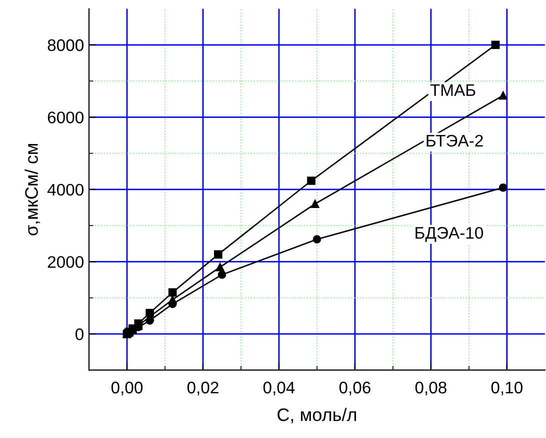 This screenshot has height=438, width=546. What do you see at coordinates (450, 234) in the screenshot?
I see `series-label: БДЭА-10` at bounding box center [450, 234].